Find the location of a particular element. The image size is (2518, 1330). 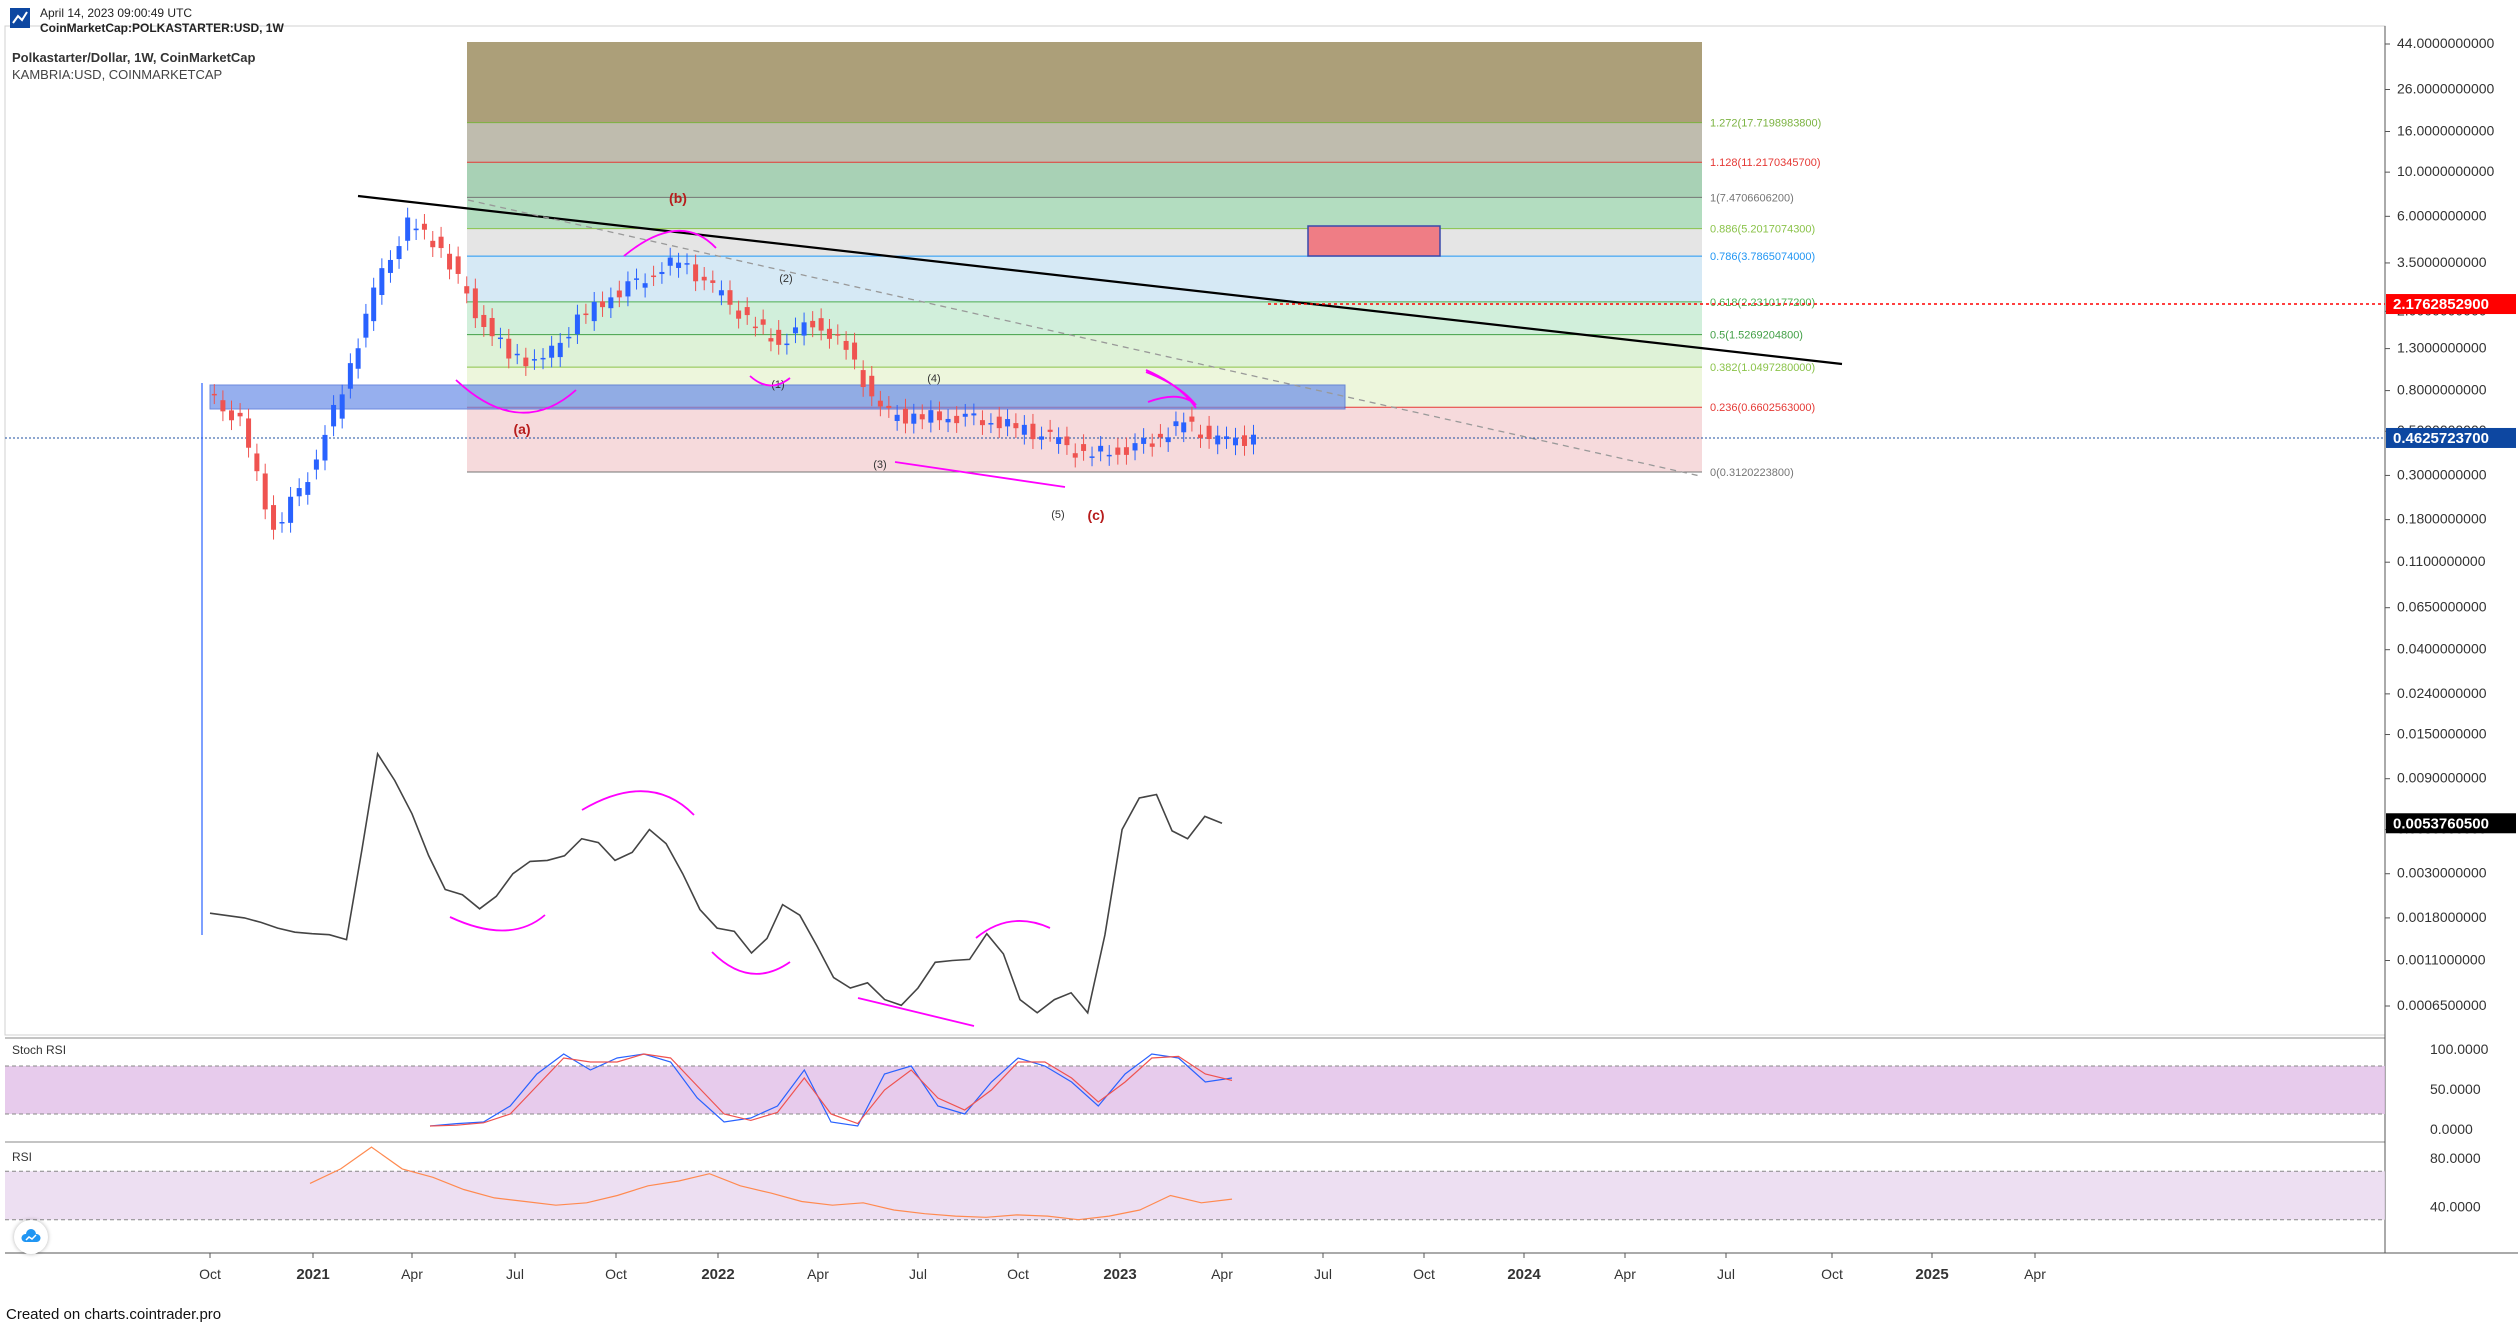

time-tick-label: Jul is located at coordinates (1323, 1274).